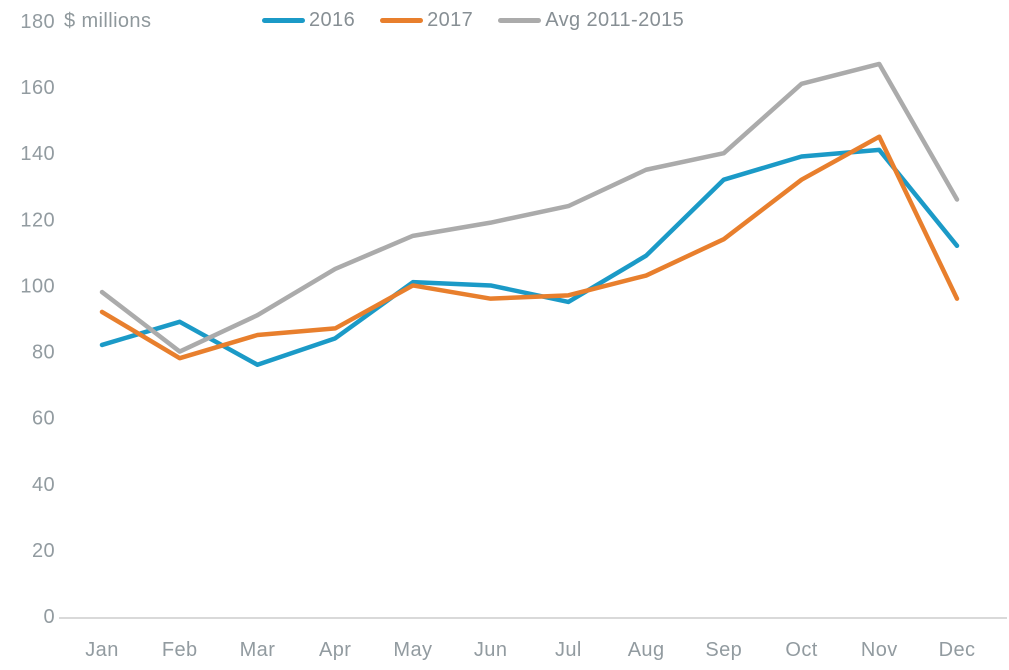  I want to click on legend-item-avg-2011-2015: Avg 2011-2015, so click(591, 20).